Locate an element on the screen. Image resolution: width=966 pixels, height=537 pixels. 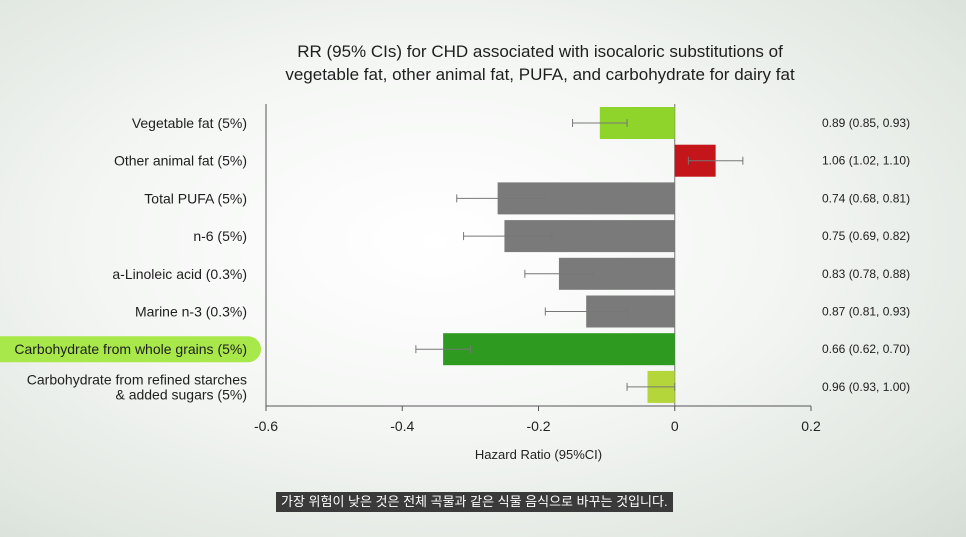
ratio-annotation: 0.83 (0.78, 0.88) is located at coordinates (866, 274).